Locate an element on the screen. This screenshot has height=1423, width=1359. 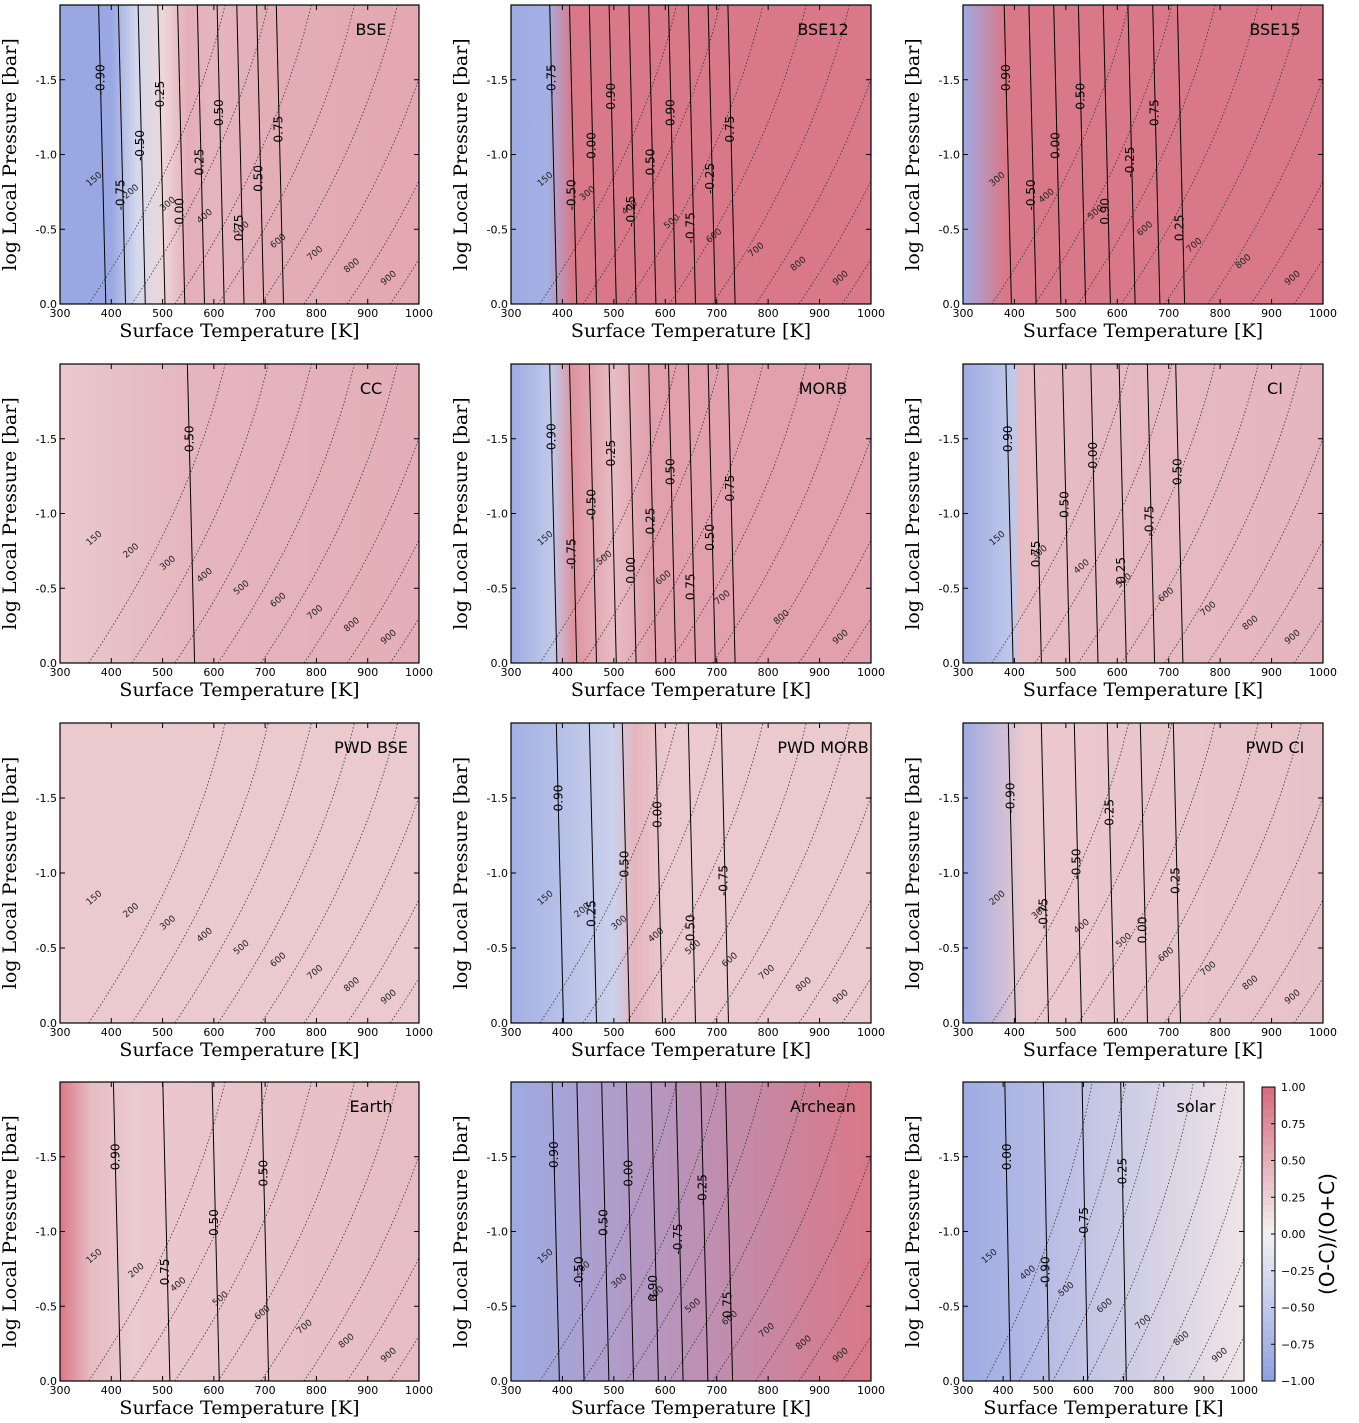
x-axis-label: Surface Temperature [K] is located at coordinates (239, 690).